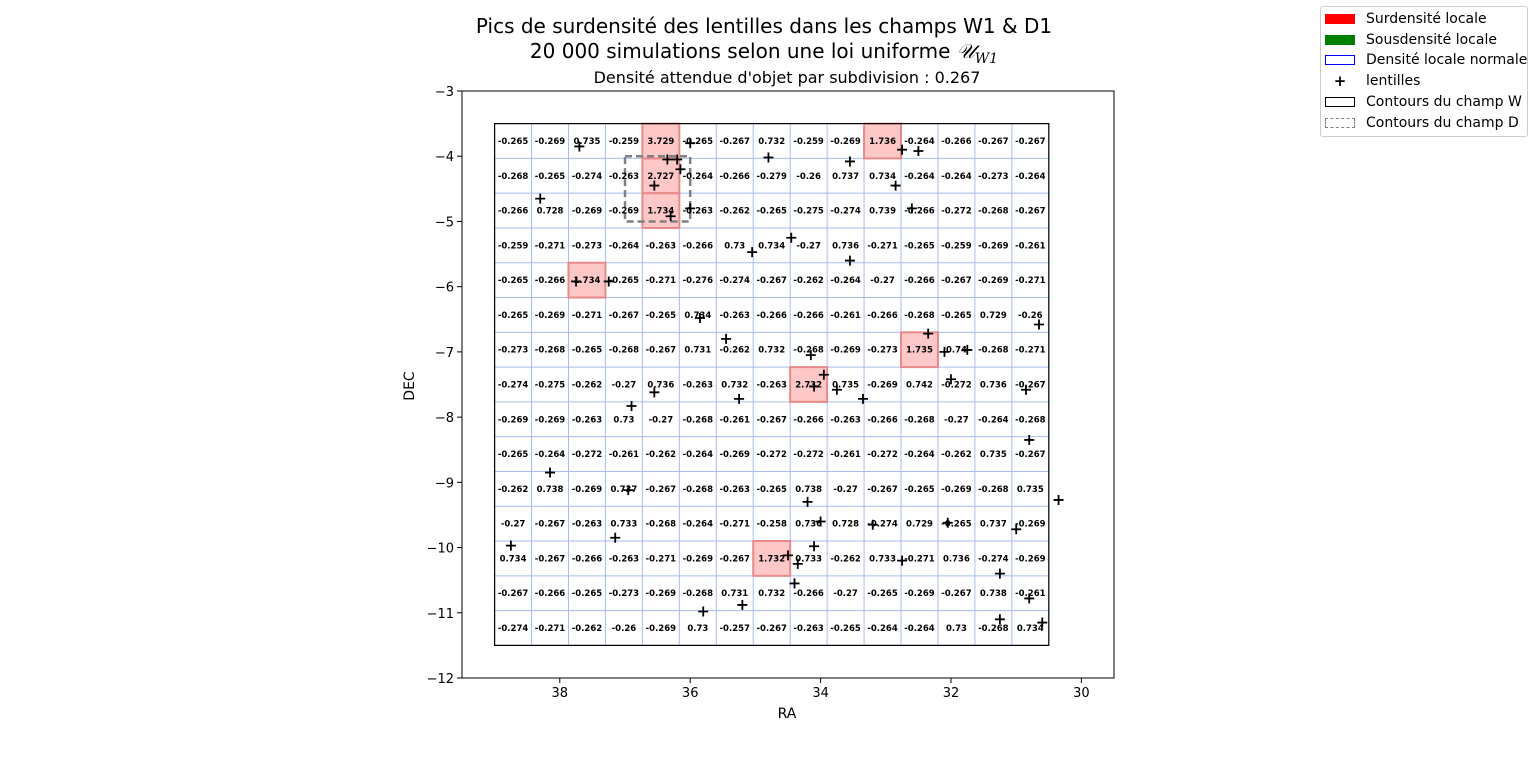 This screenshot has width=1536, height=761. What do you see at coordinates (808, 559) in the screenshot?
I see `cell-value-label: 0.733` at bounding box center [808, 559].